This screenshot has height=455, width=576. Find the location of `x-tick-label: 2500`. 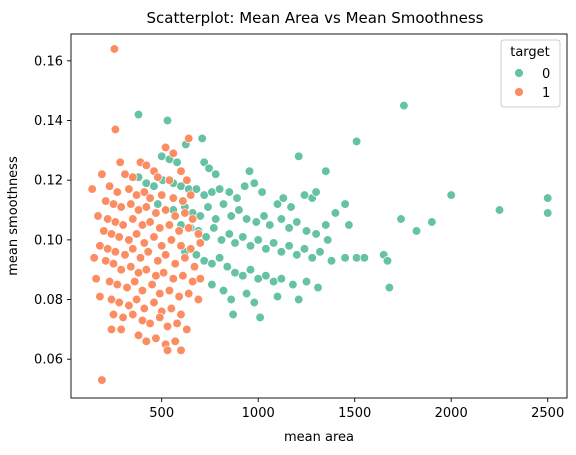

x-tick-label: 2500 is located at coordinates (547, 413).